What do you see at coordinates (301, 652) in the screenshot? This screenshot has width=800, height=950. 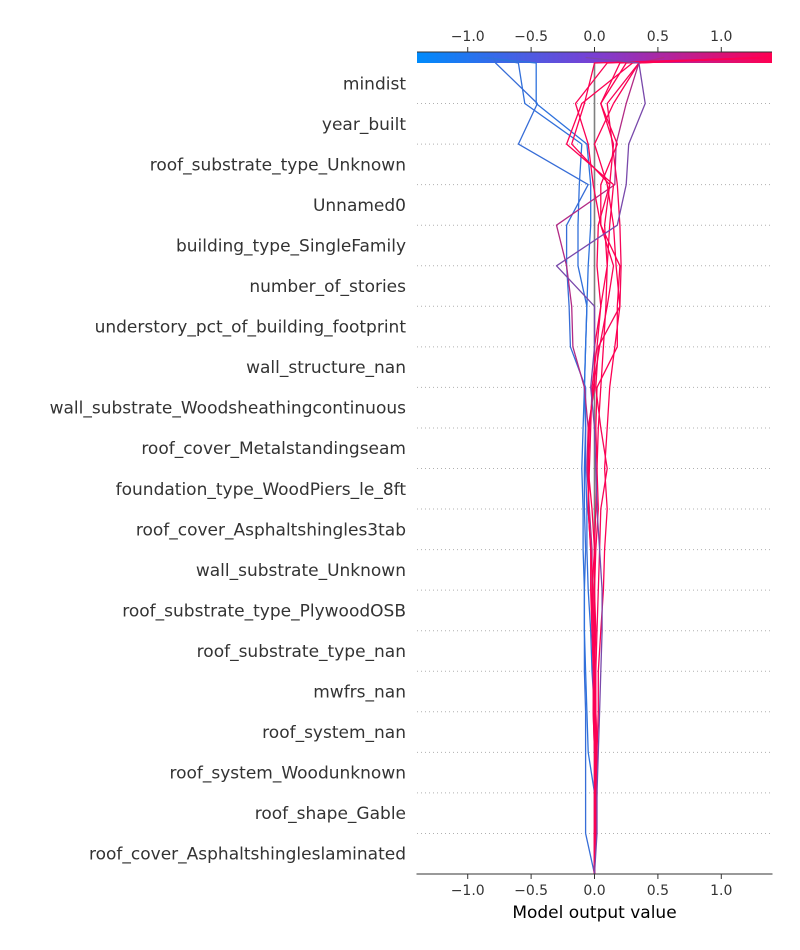 I see `feature-label-roof-substrate-type-nan: roof_substrate_type_nan` at bounding box center [301, 652].